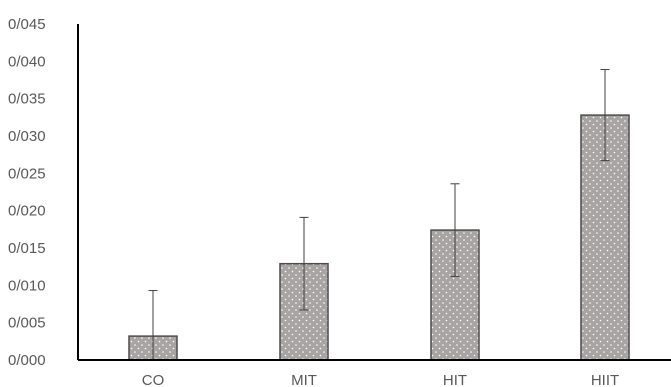 Image resolution: width=671 pixels, height=387 pixels. Describe the element at coordinates (27, 99) in the screenshot. I see `y-tick-label: 0/035` at that location.